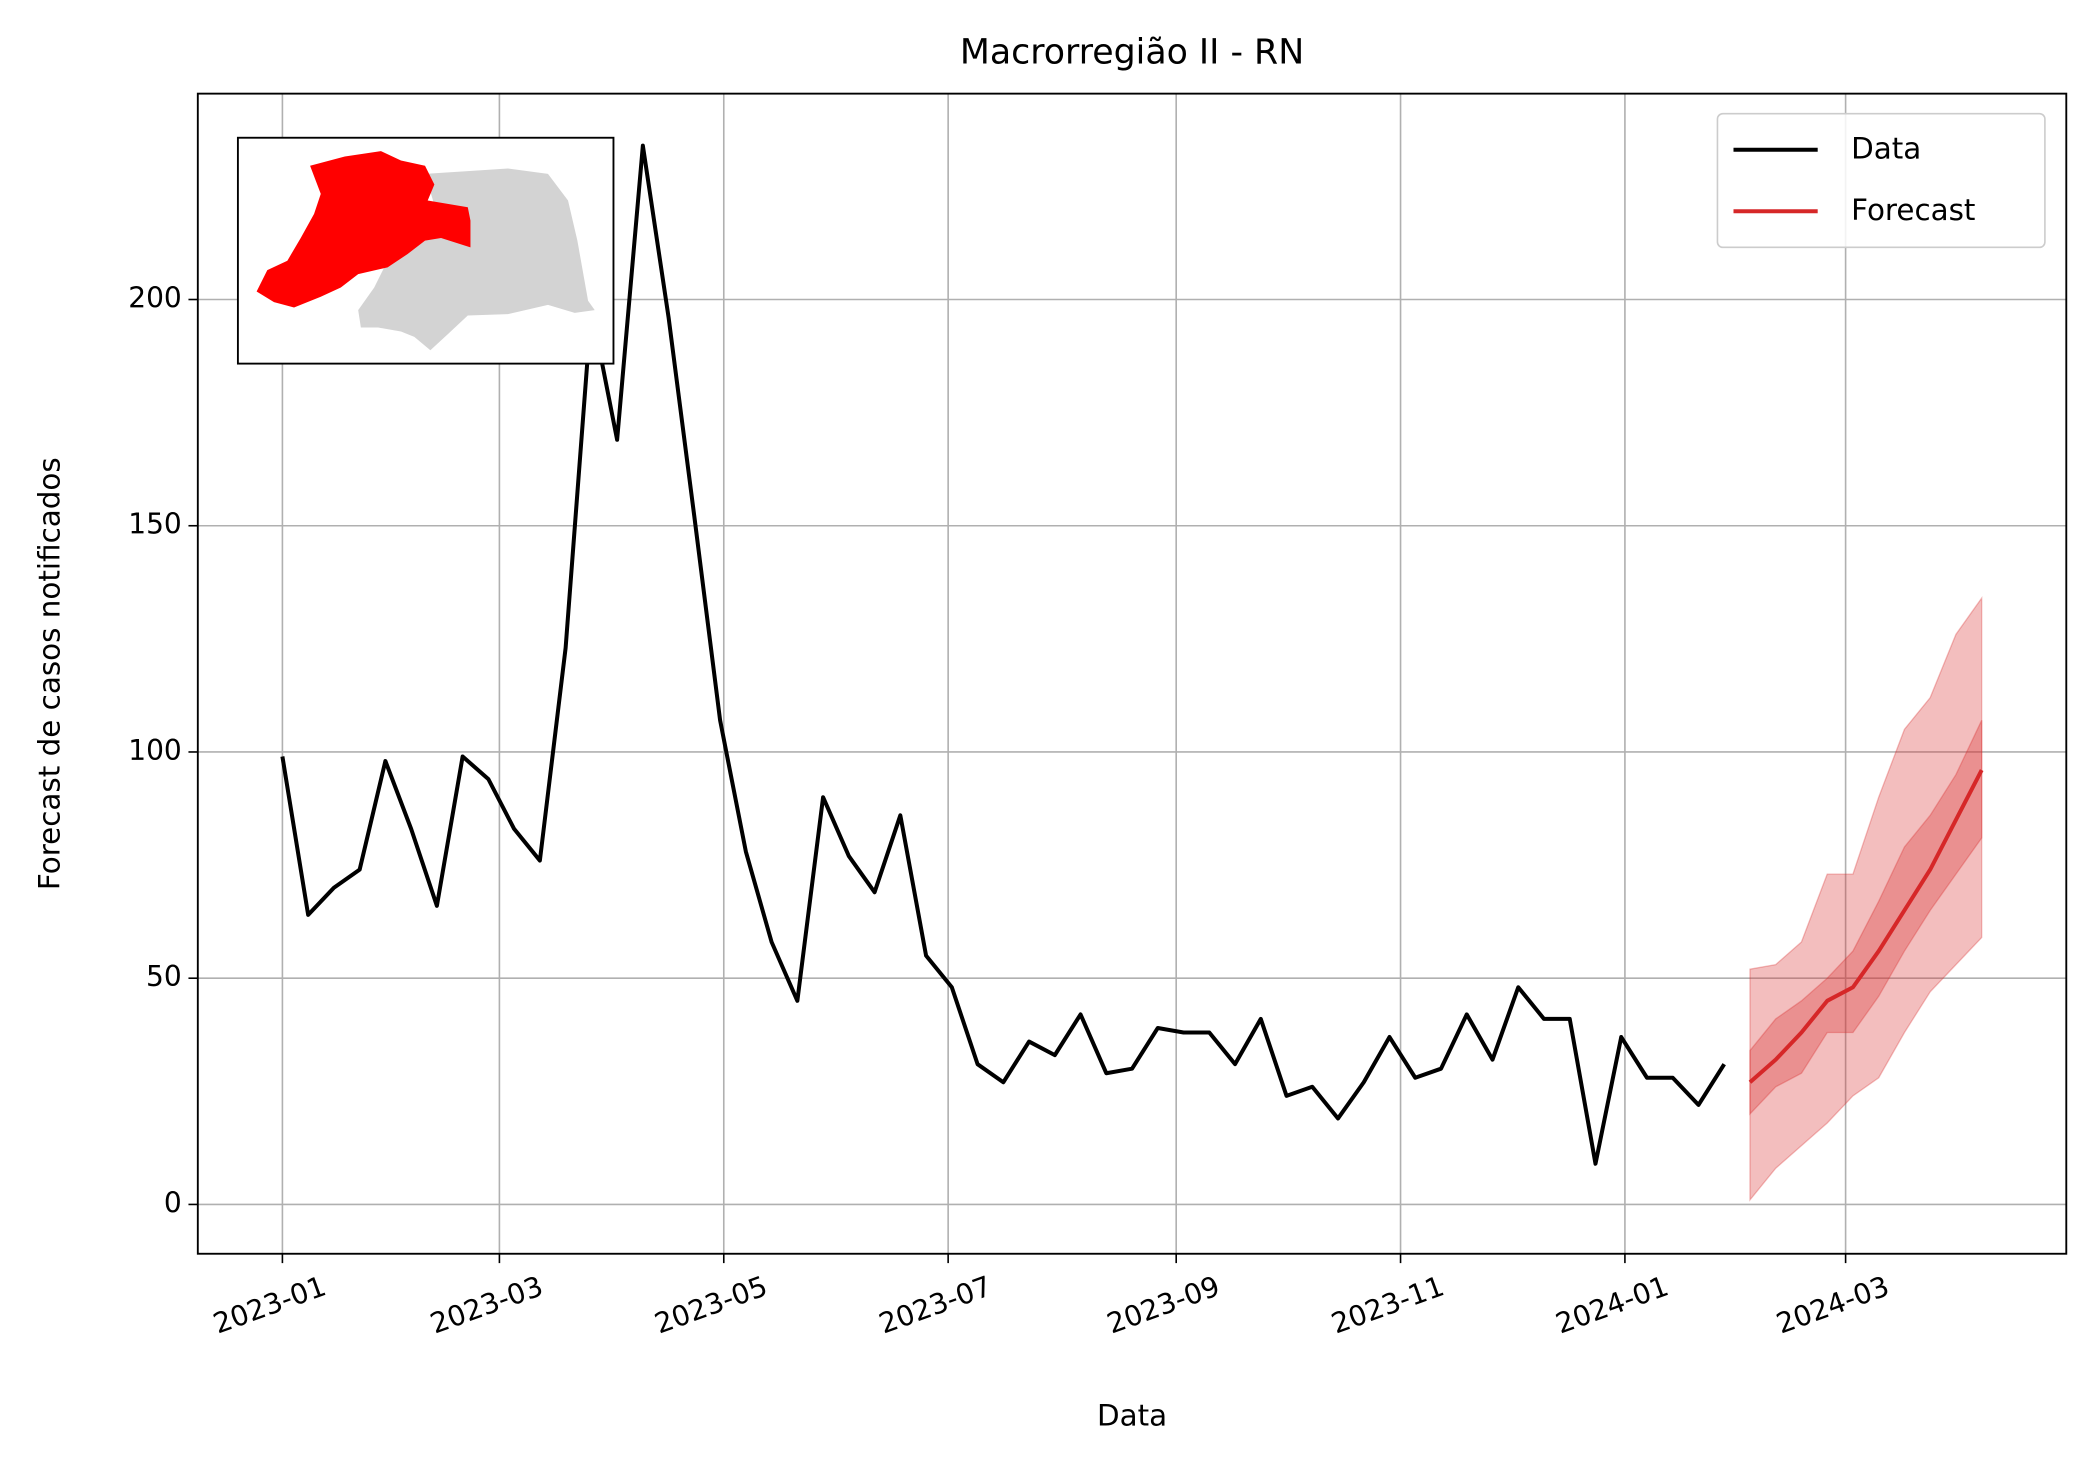  I want to click on inset-map, so click(425, 250).